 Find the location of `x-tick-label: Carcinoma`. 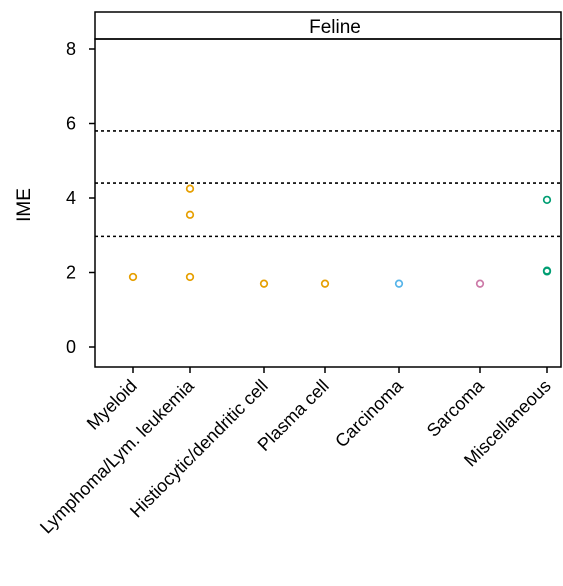

x-tick-label: Carcinoma is located at coordinates (369, 413).